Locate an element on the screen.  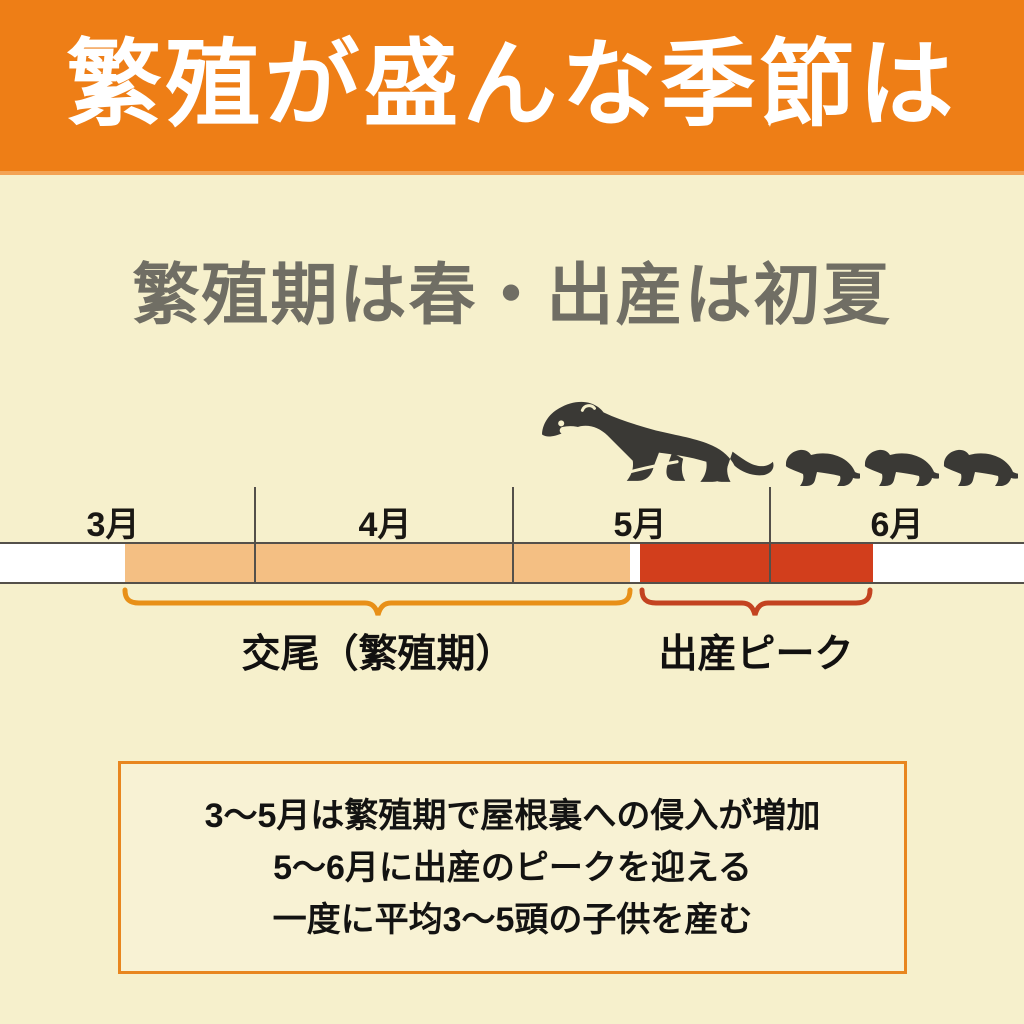
page-title: 繁殖が盛んな季節は is located at coordinates (512, 85).